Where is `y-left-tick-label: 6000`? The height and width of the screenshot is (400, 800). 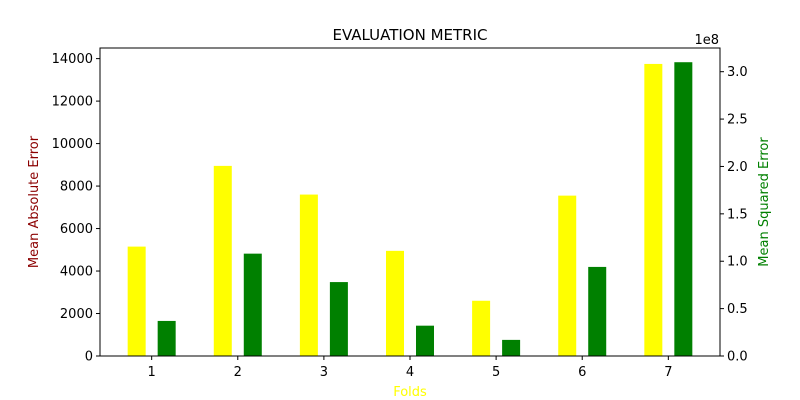
y-left-tick-label: 6000 is located at coordinates (76, 229).